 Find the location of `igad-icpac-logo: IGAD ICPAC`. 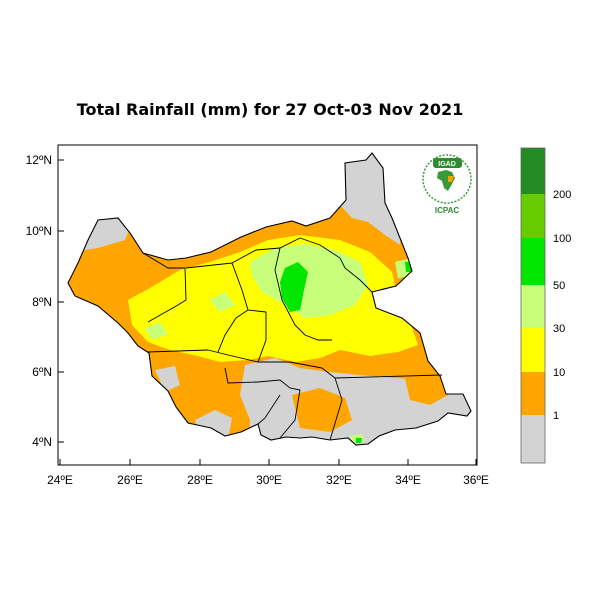

igad-icpac-logo: IGAD ICPAC is located at coordinates (447, 184).